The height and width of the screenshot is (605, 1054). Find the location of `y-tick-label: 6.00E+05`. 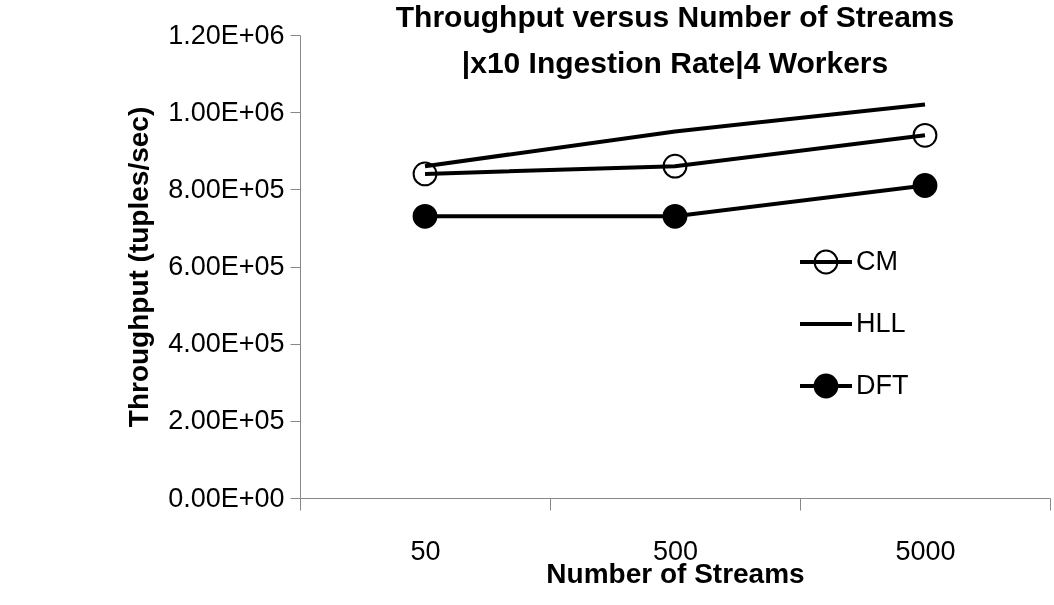

y-tick-label: 6.00E+05 is located at coordinates (226, 266).